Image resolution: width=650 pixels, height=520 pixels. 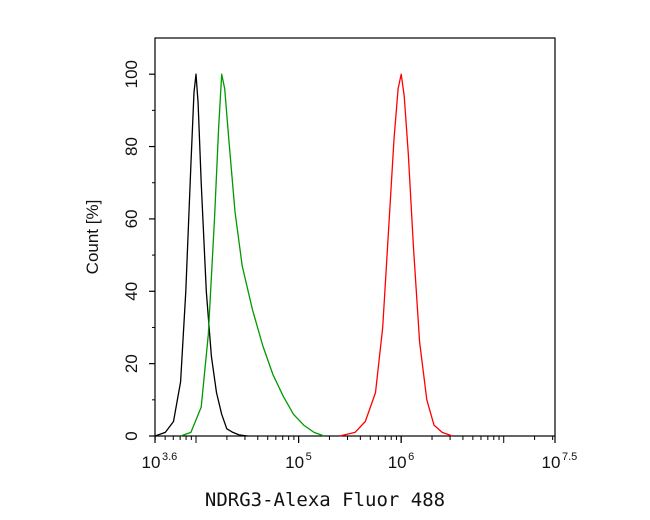 I want to click on y-tick-label: 20, so click(x=131, y=363).